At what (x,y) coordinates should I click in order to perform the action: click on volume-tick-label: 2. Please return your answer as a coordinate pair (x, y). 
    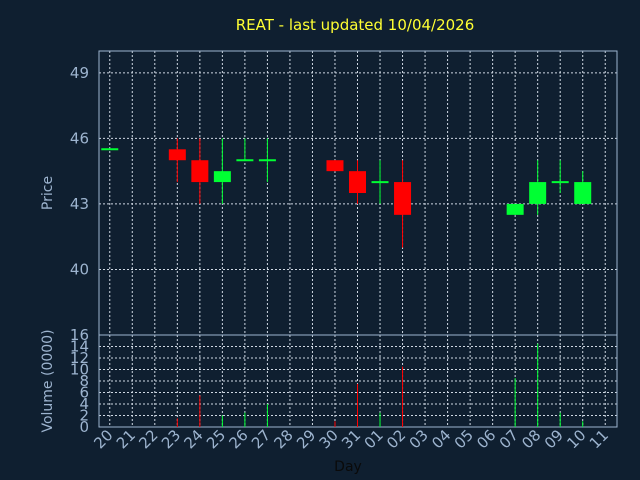
    Looking at the image, I should click on (84, 416).